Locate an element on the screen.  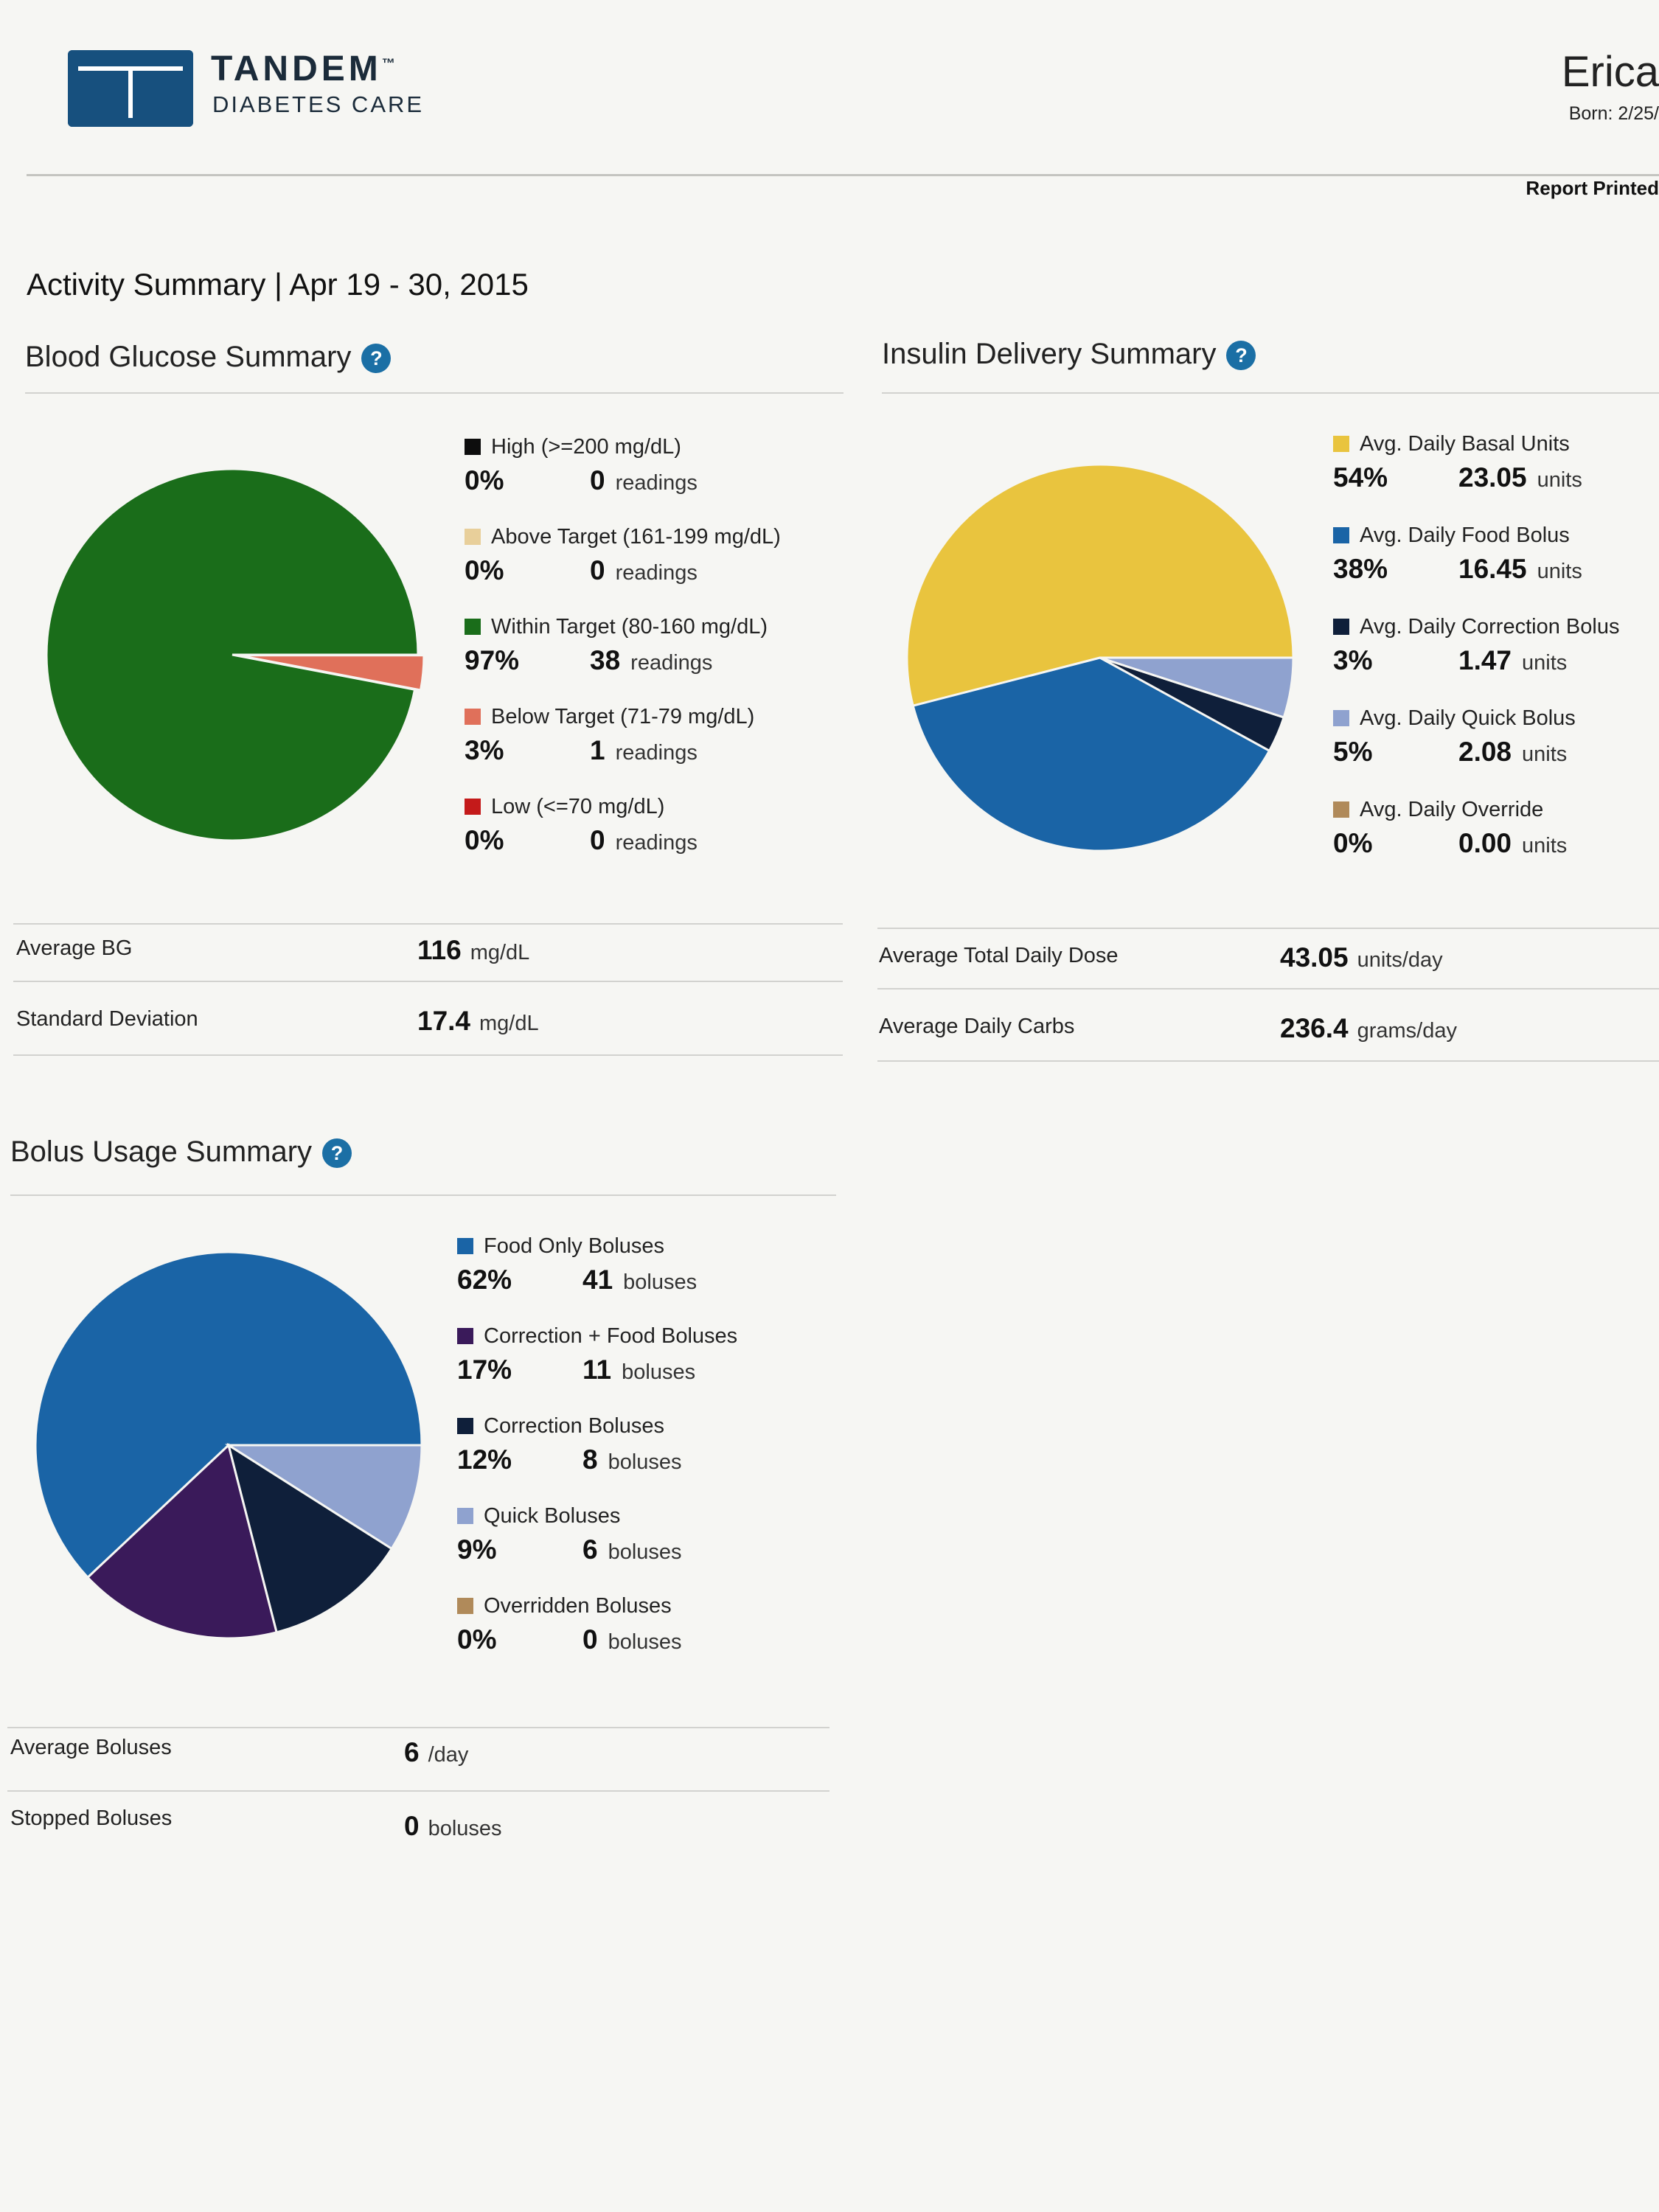
pie-slice-avg-daily-food-bolus is located at coordinates (1091, 754).